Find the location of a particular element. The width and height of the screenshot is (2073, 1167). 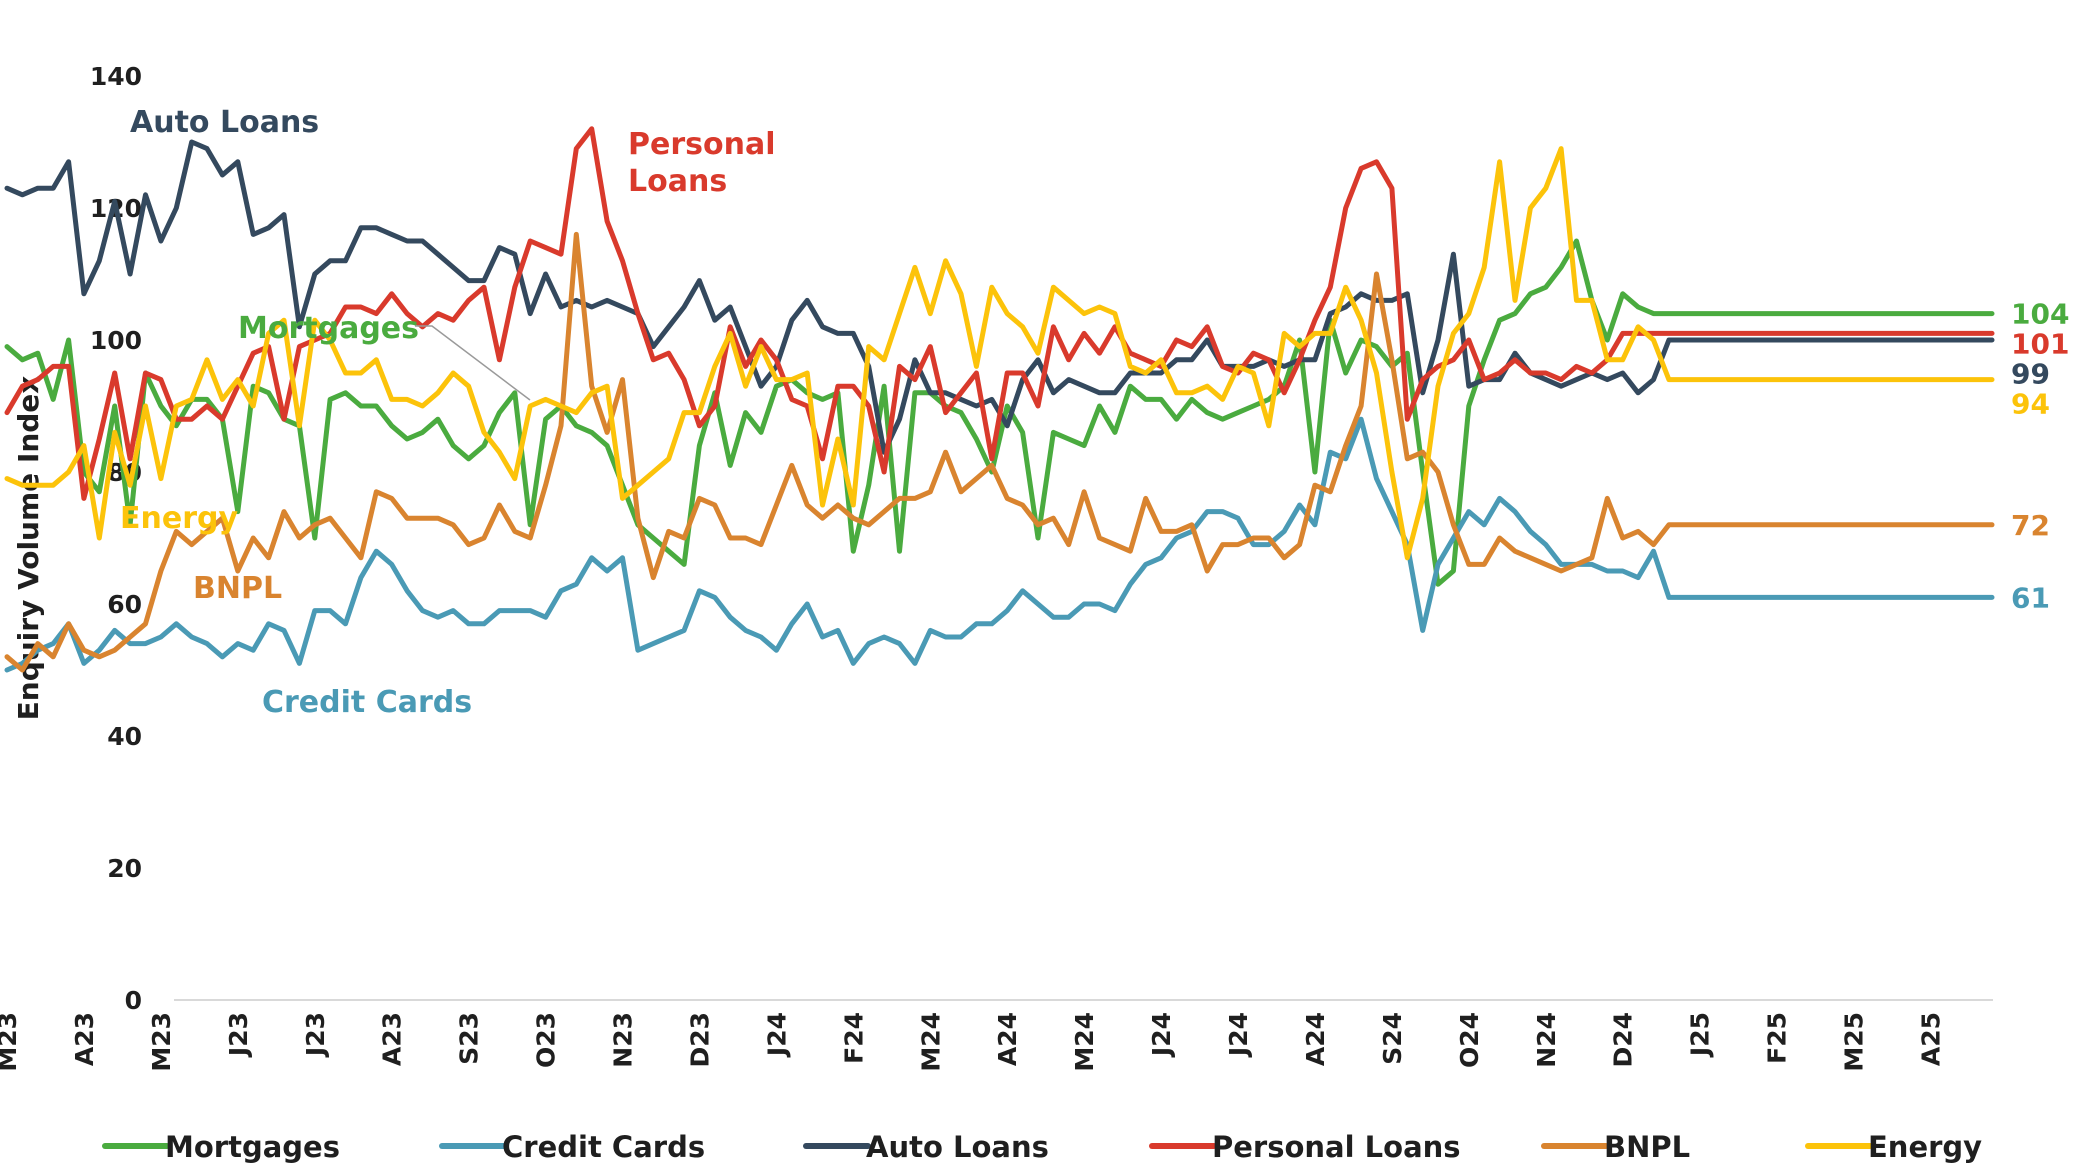

legend-item-bnpl: BNPL is located at coordinates (1615, 1147).